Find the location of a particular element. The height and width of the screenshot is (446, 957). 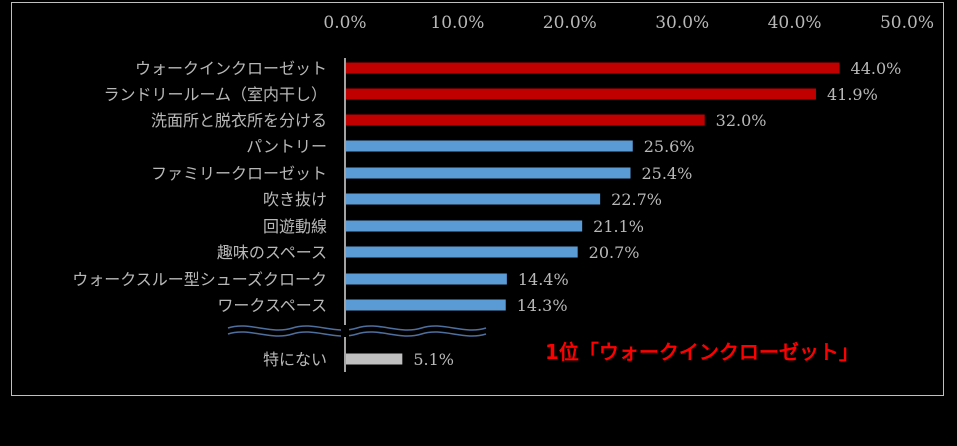

data-label: 20.7% is located at coordinates (614, 252).